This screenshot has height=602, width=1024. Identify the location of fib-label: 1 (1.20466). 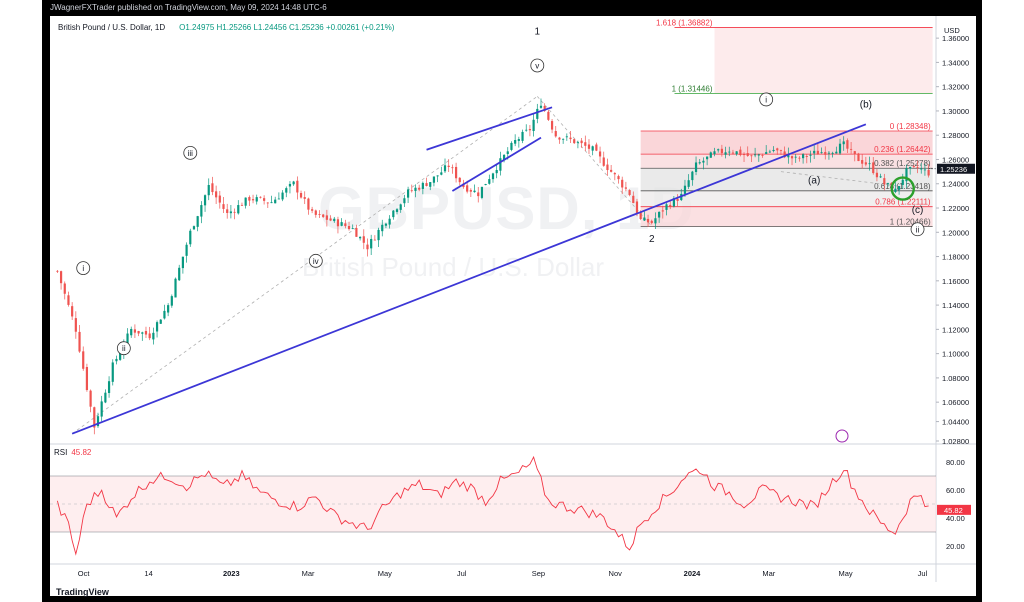
(910, 222).